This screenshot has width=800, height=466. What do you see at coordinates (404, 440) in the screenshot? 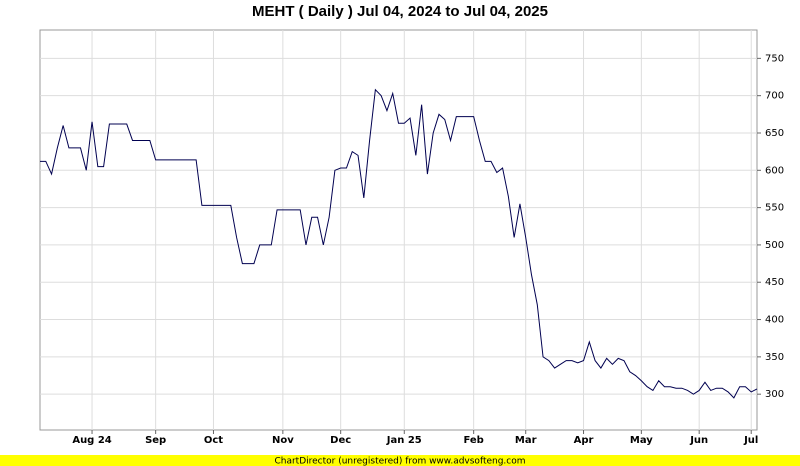
I see `x-tick-label: Jan 25` at bounding box center [404, 440].